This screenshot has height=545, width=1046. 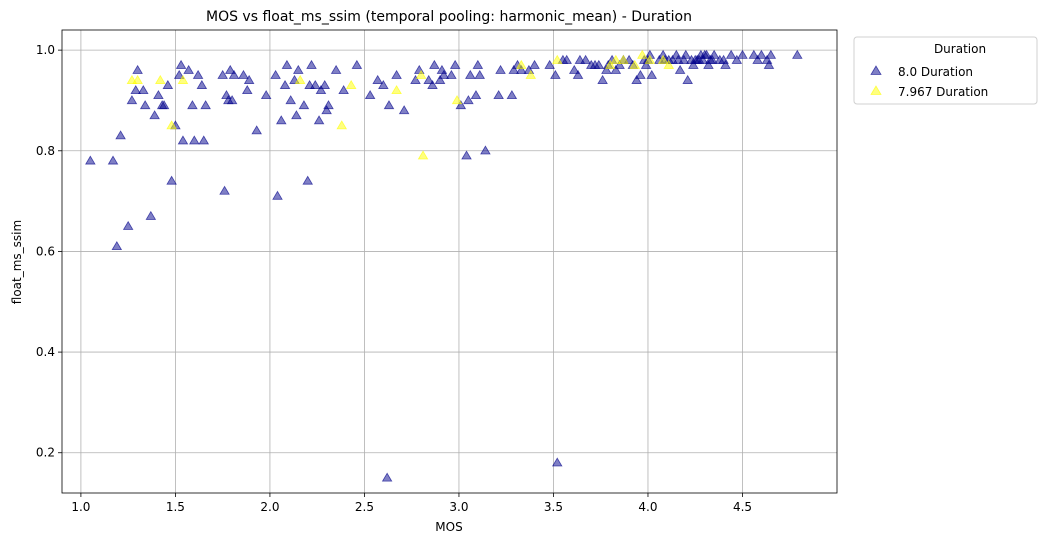 What do you see at coordinates (17, 262) in the screenshot?
I see `y-axis-label: float_ms_ssim` at bounding box center [17, 262].